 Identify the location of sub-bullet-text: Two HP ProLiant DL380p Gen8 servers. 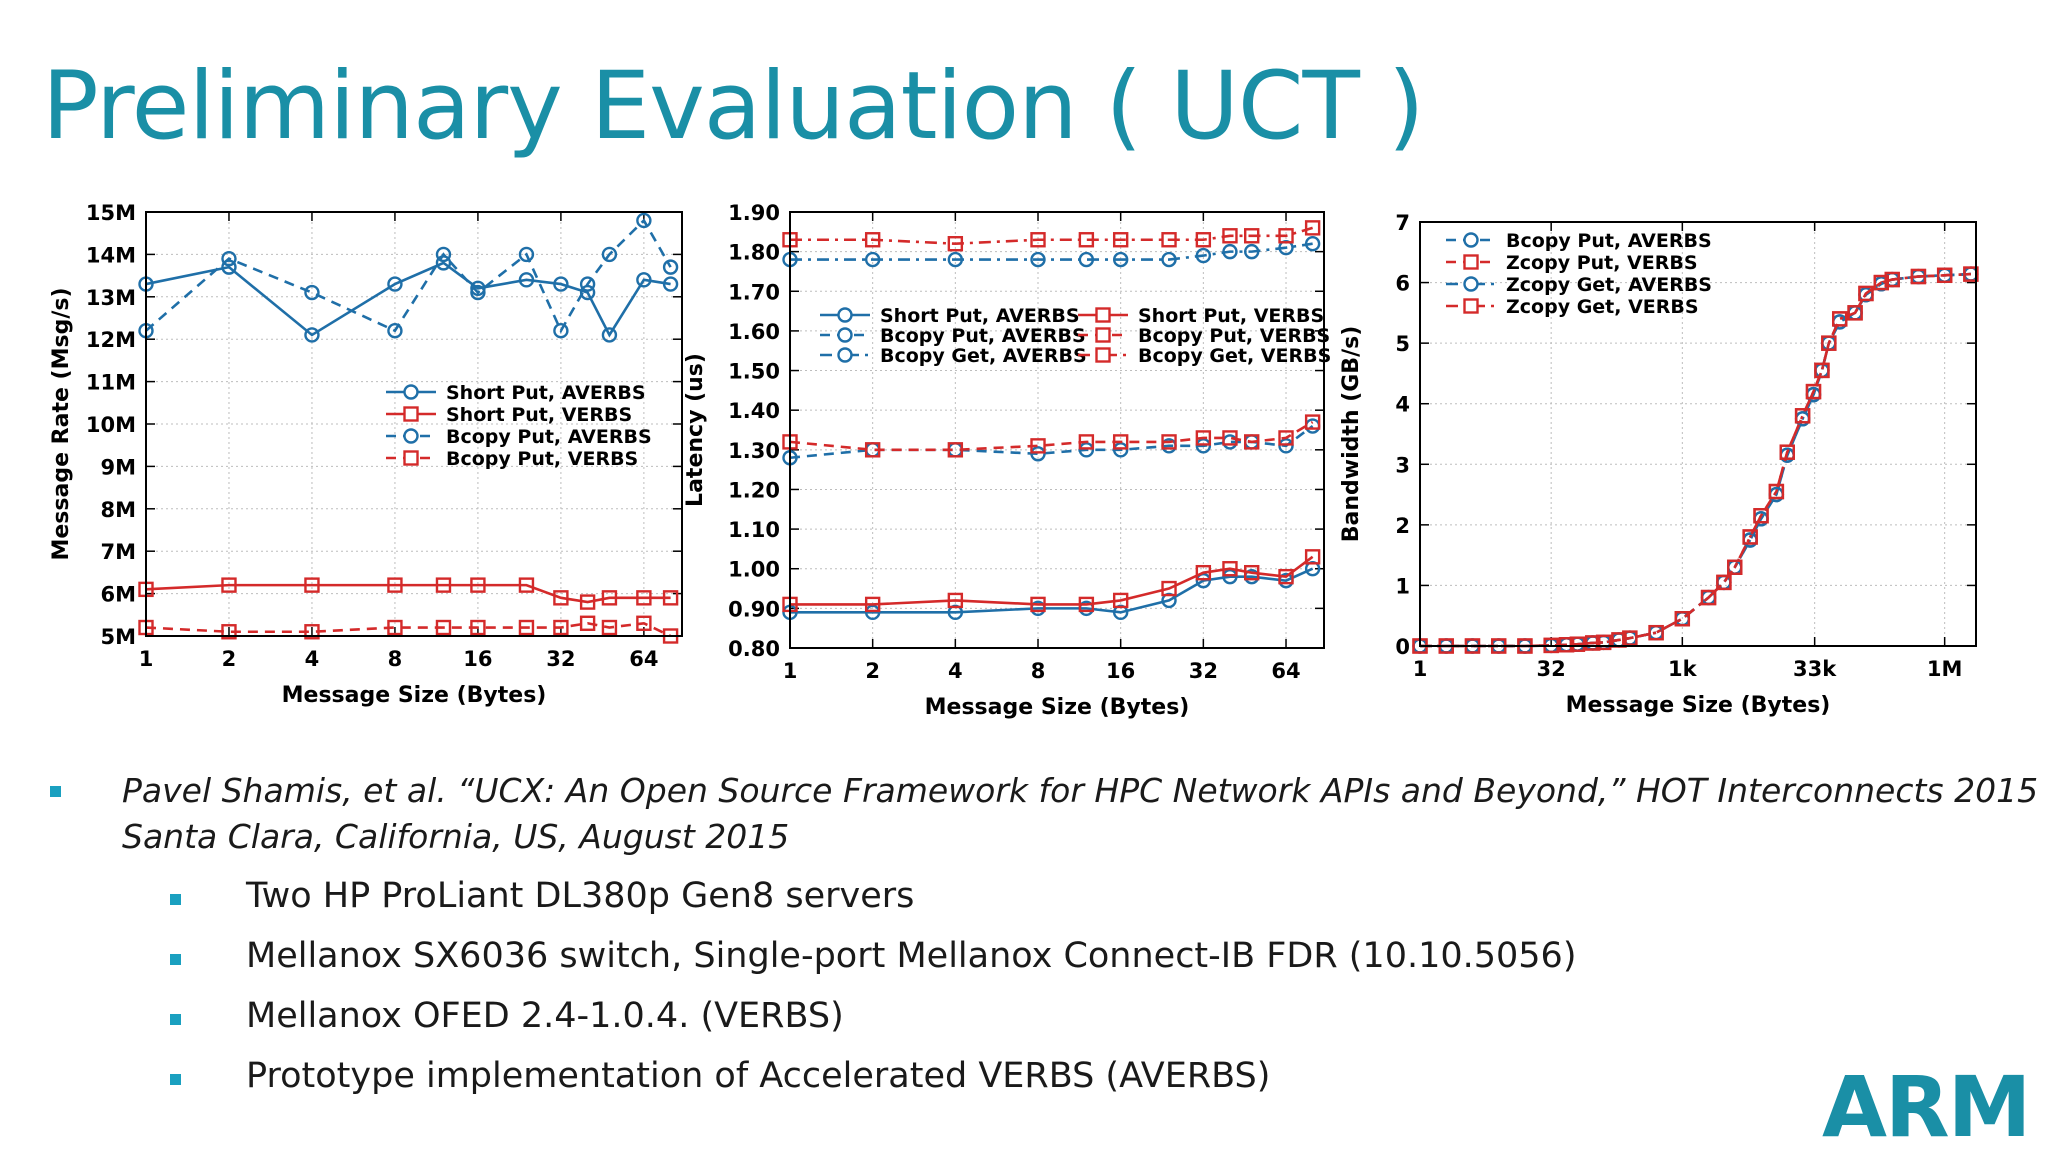
(580, 896).